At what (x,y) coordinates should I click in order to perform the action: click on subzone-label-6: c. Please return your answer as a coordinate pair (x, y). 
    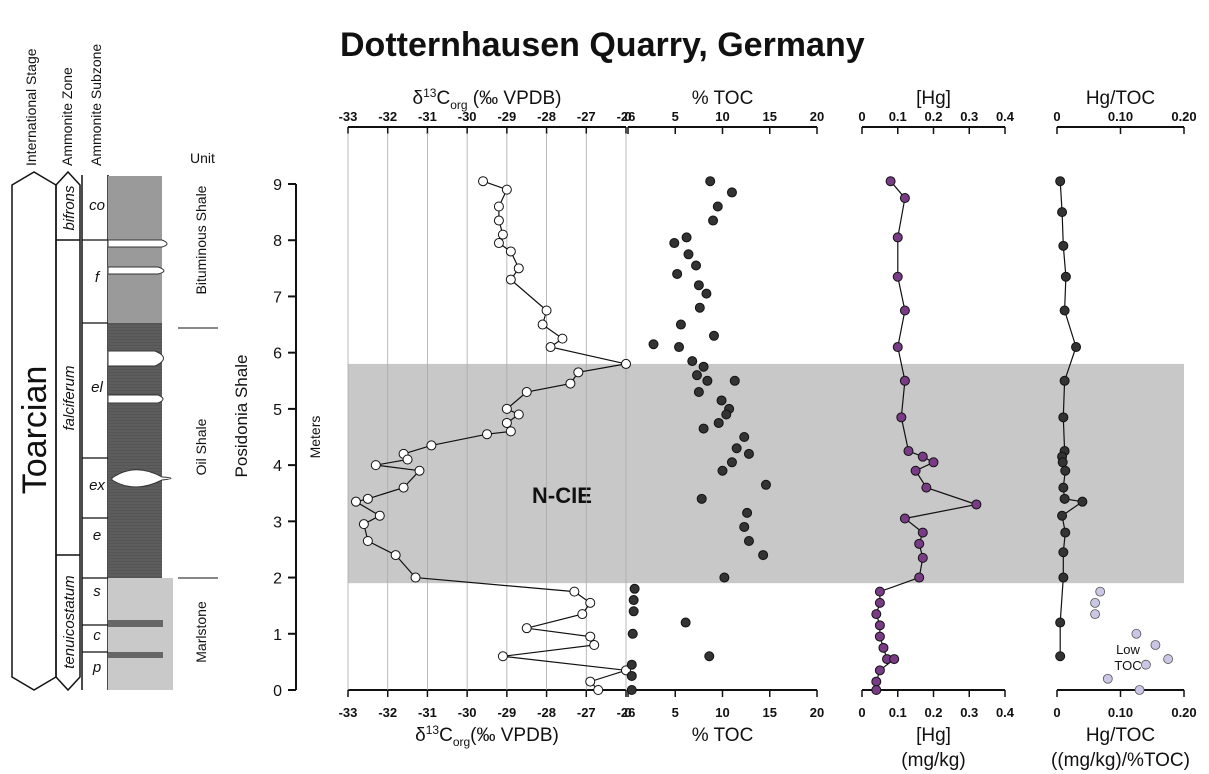
    Looking at the image, I should click on (97, 635).